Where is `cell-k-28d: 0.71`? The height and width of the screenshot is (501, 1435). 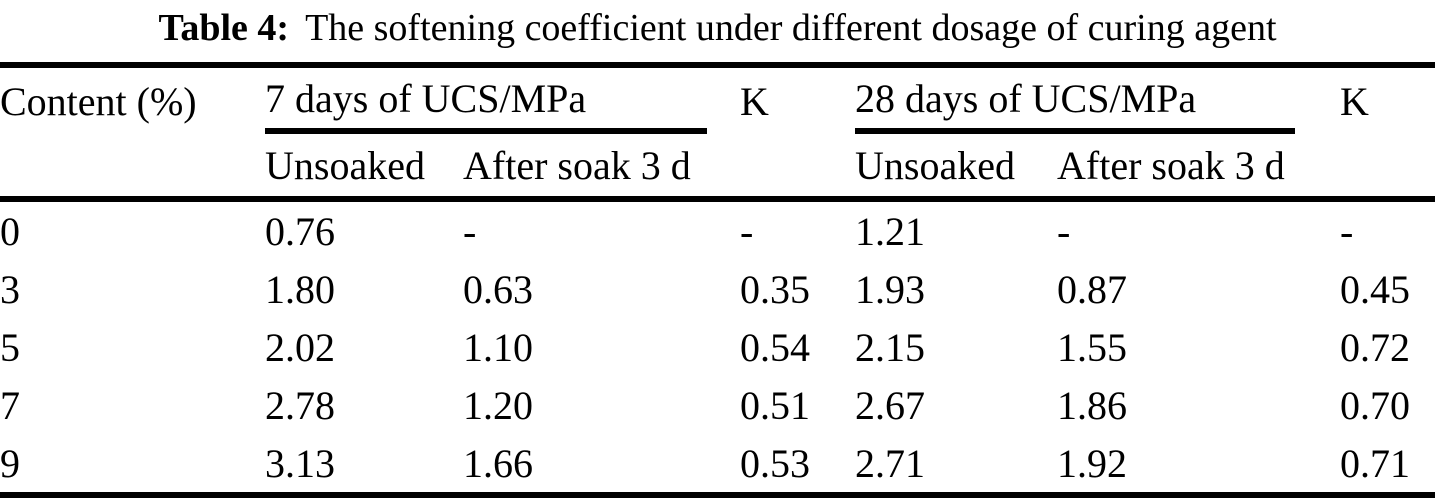 cell-k-28d: 0.71 is located at coordinates (1375, 463).